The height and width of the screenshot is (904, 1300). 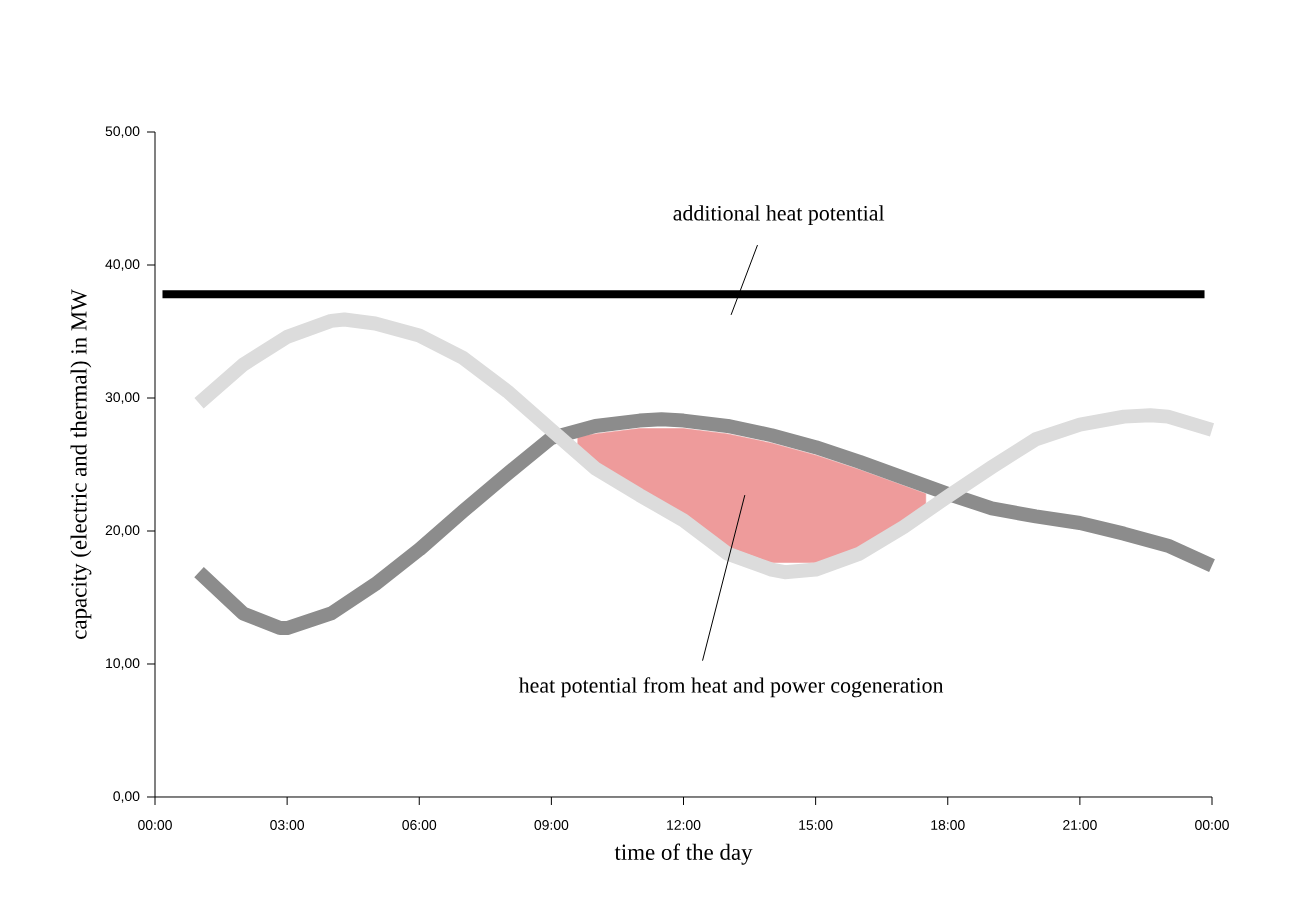 What do you see at coordinates (1080, 825) in the screenshot?
I see `x-tick-label: 21:00` at bounding box center [1080, 825].